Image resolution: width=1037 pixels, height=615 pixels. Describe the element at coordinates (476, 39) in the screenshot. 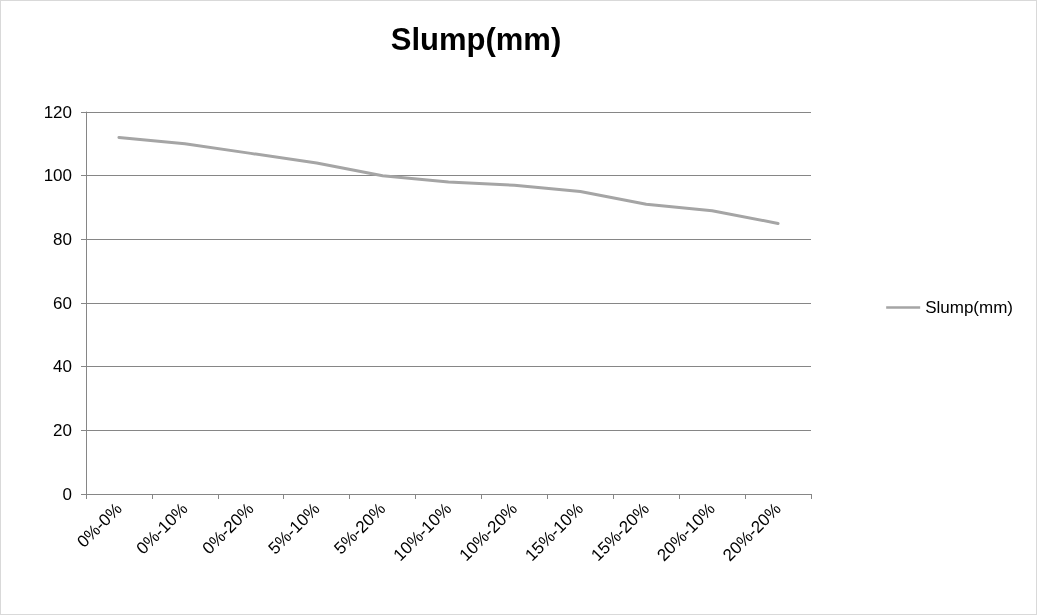

I see `chart-title: Slump(mm)` at that location.